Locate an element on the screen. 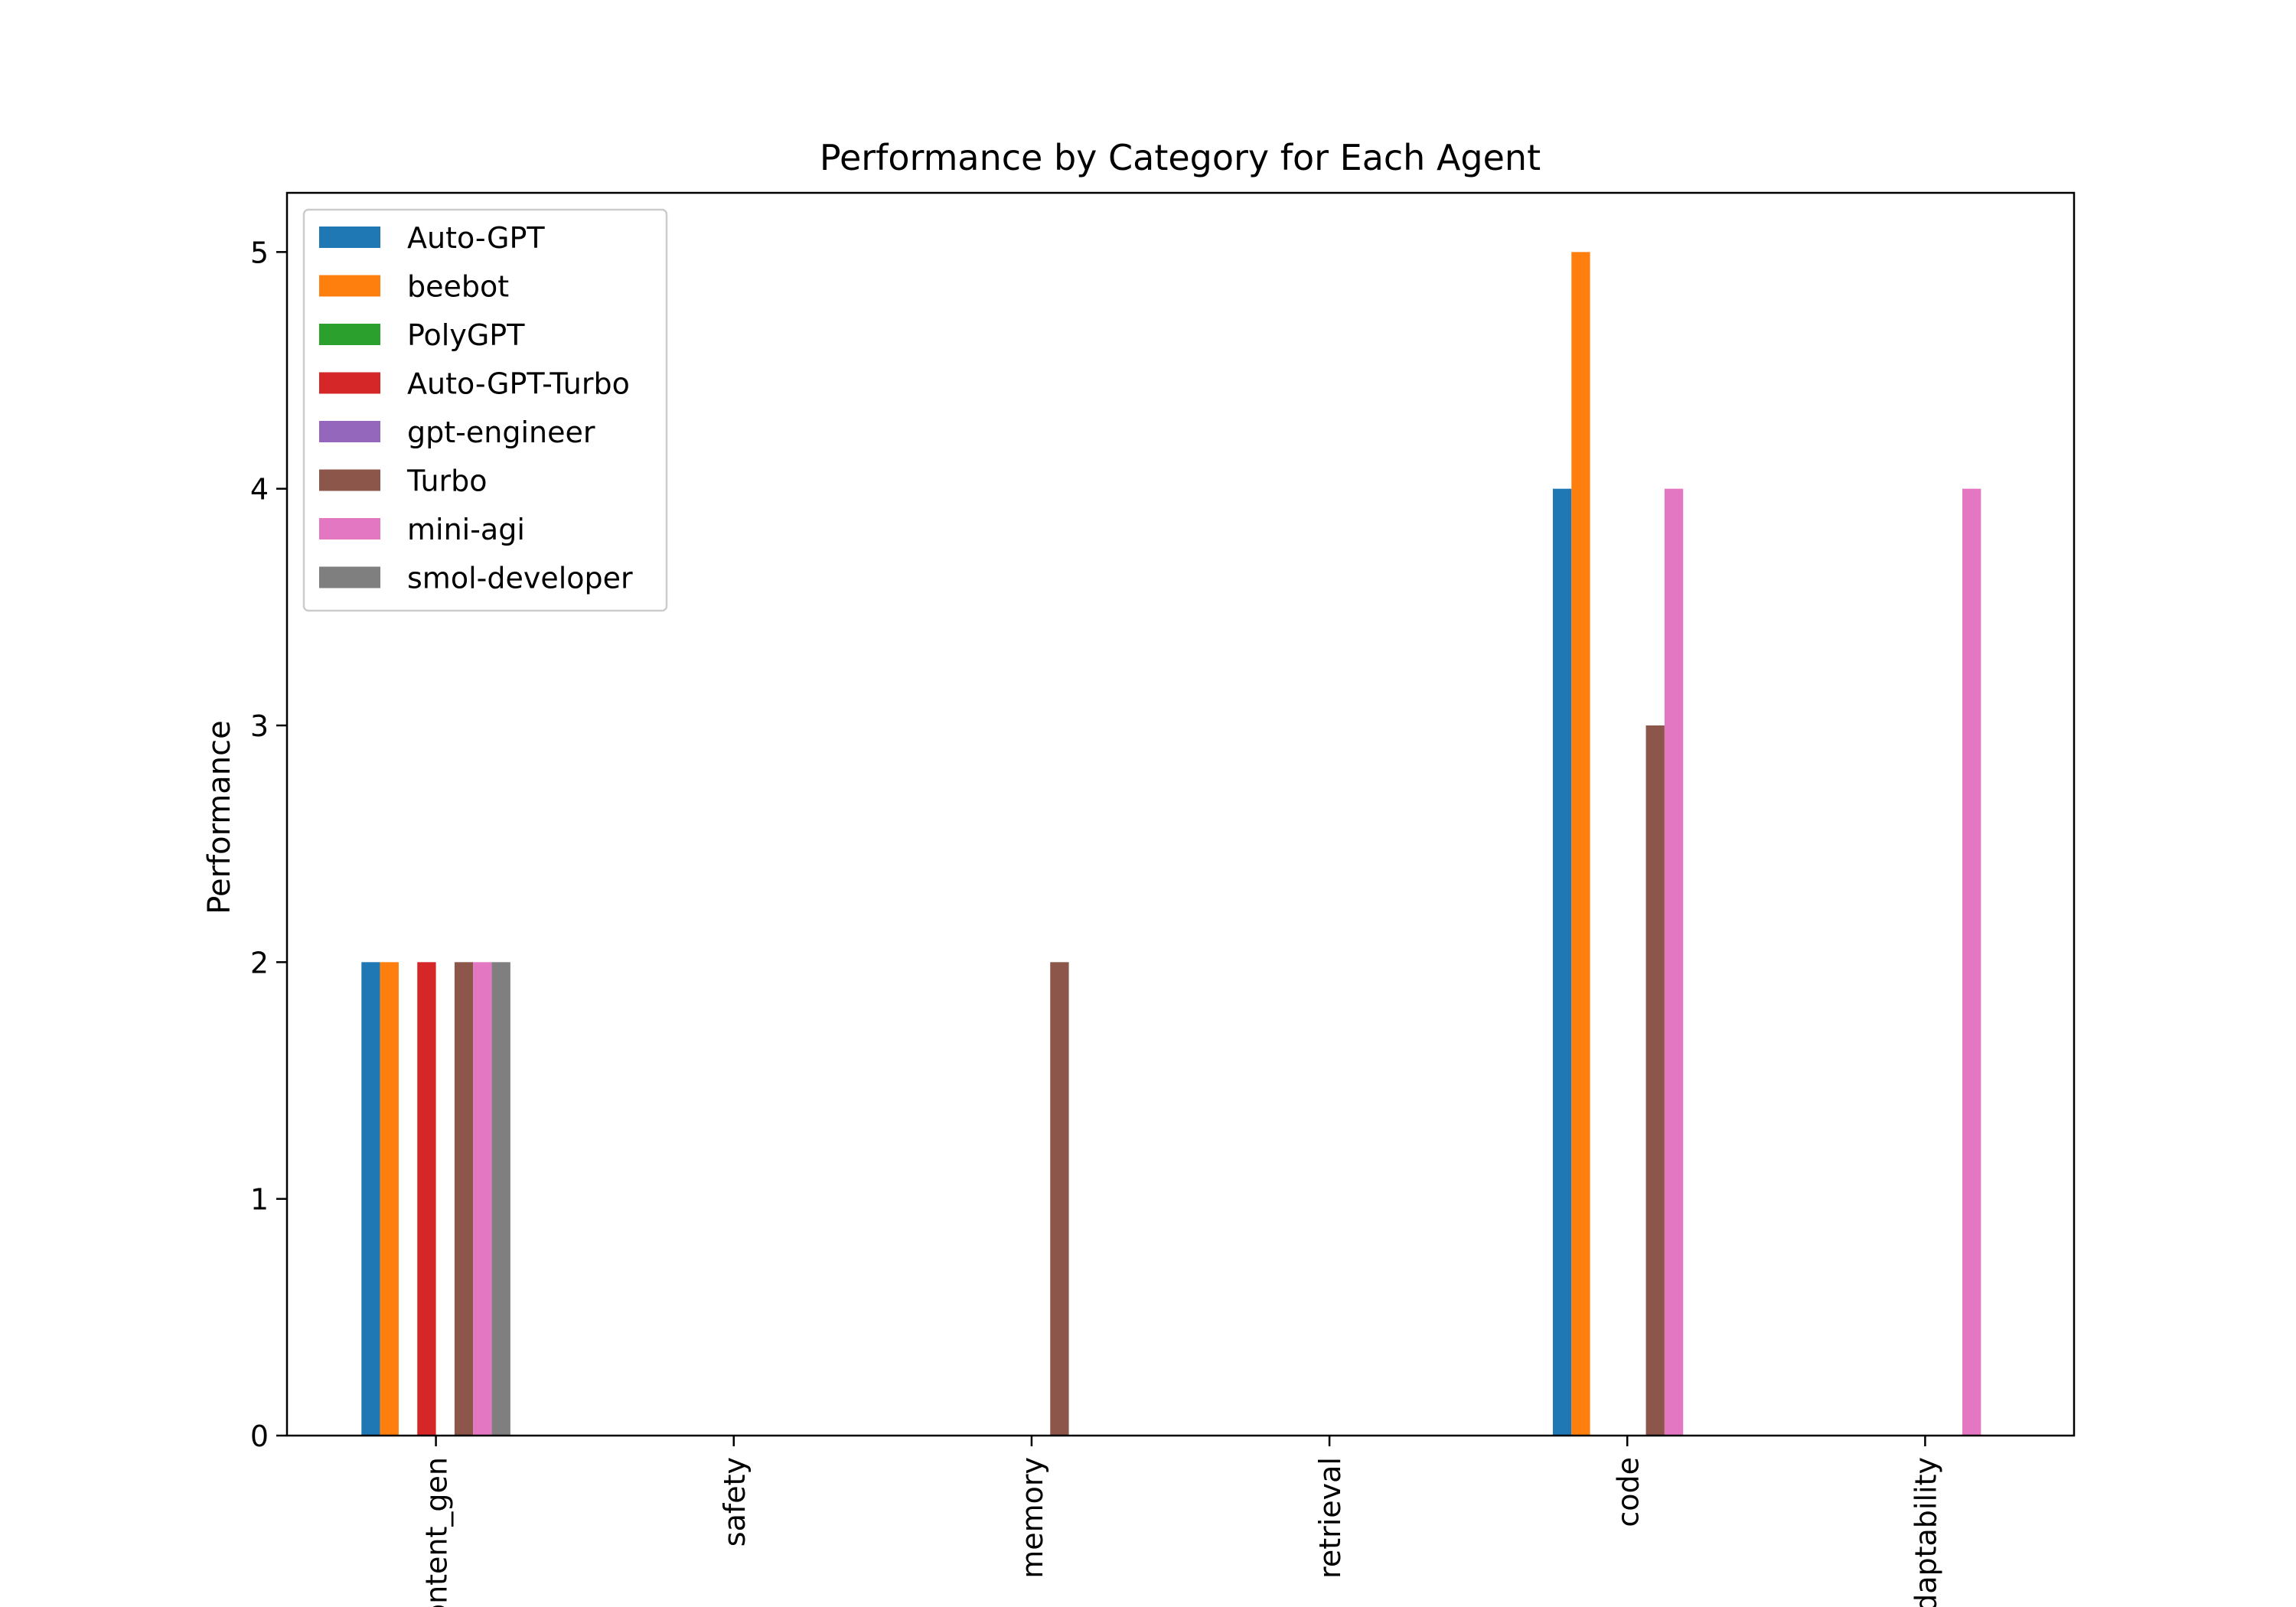  y-tick-label: 1 is located at coordinates (259, 1200).